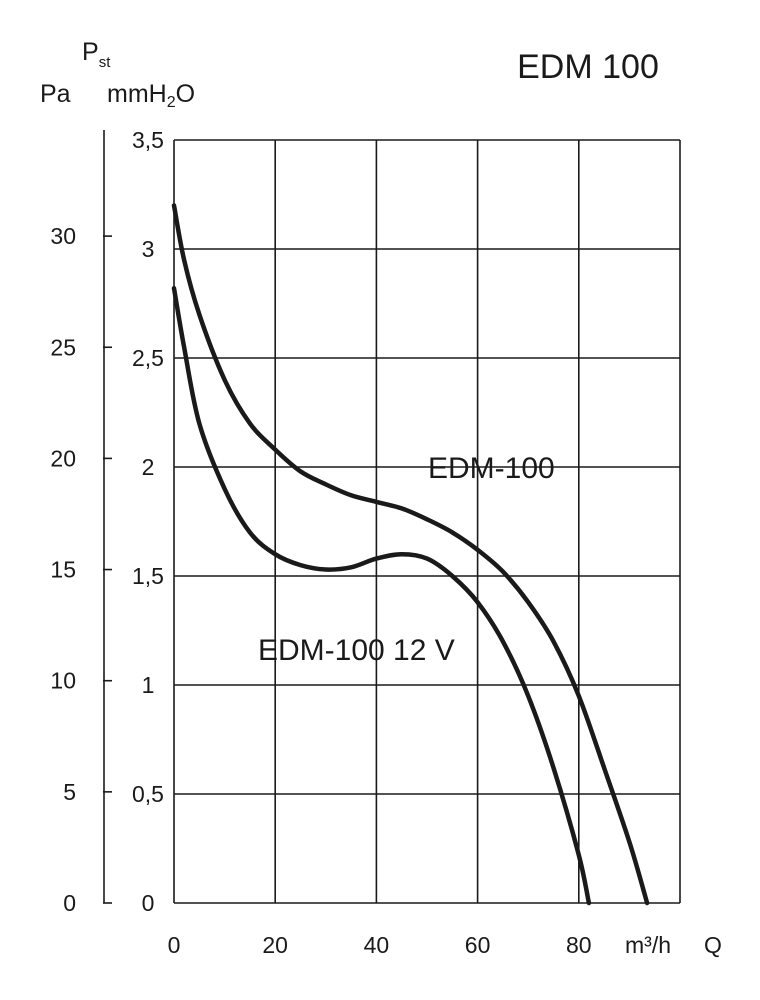 This screenshot has width=760, height=1000. What do you see at coordinates (588, 67) in the screenshot?
I see `chart-title: EDM 100` at bounding box center [588, 67].